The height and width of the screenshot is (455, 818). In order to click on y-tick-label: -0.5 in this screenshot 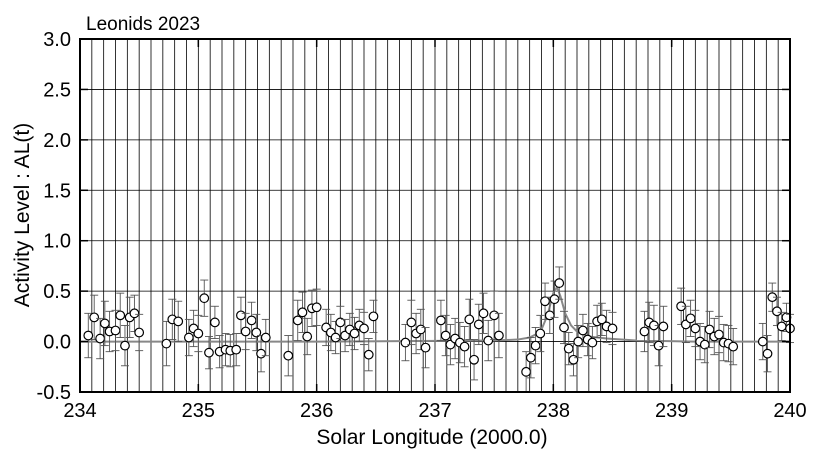, I will do `click(54, 393)`.